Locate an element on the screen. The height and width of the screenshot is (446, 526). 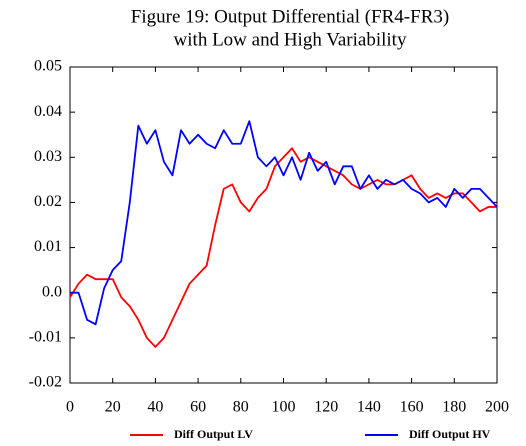
y-tick-label: 0.04 is located at coordinates (48, 111).